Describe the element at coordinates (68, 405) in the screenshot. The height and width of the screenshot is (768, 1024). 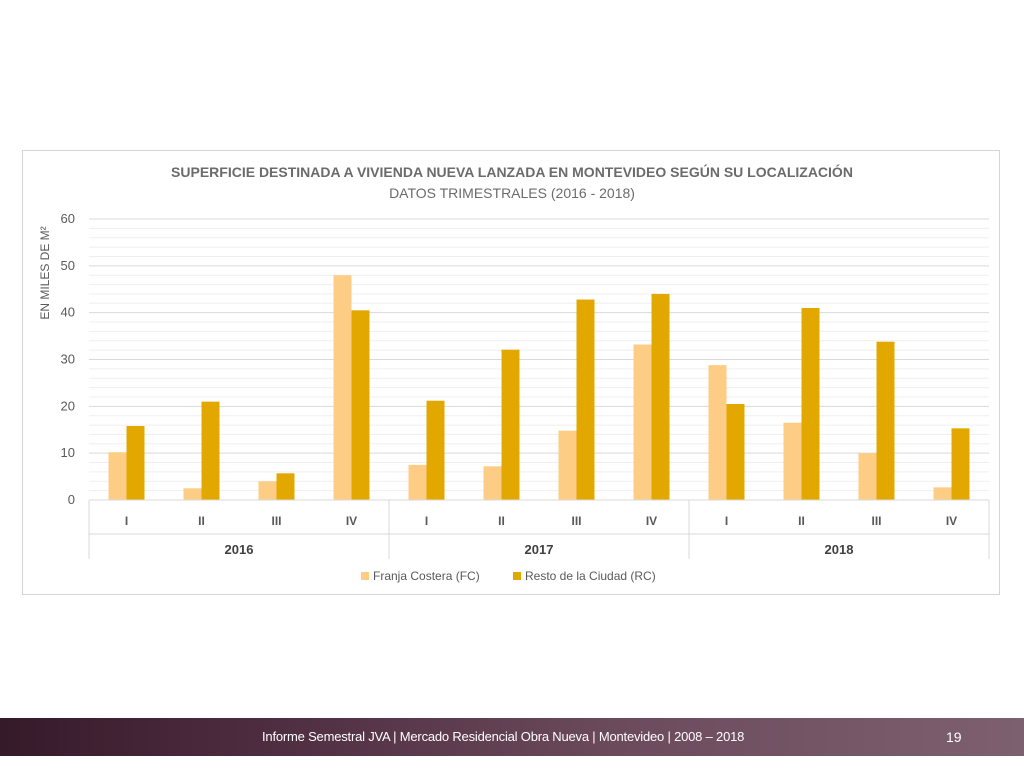
I see `y-tick-label: 20` at that location.